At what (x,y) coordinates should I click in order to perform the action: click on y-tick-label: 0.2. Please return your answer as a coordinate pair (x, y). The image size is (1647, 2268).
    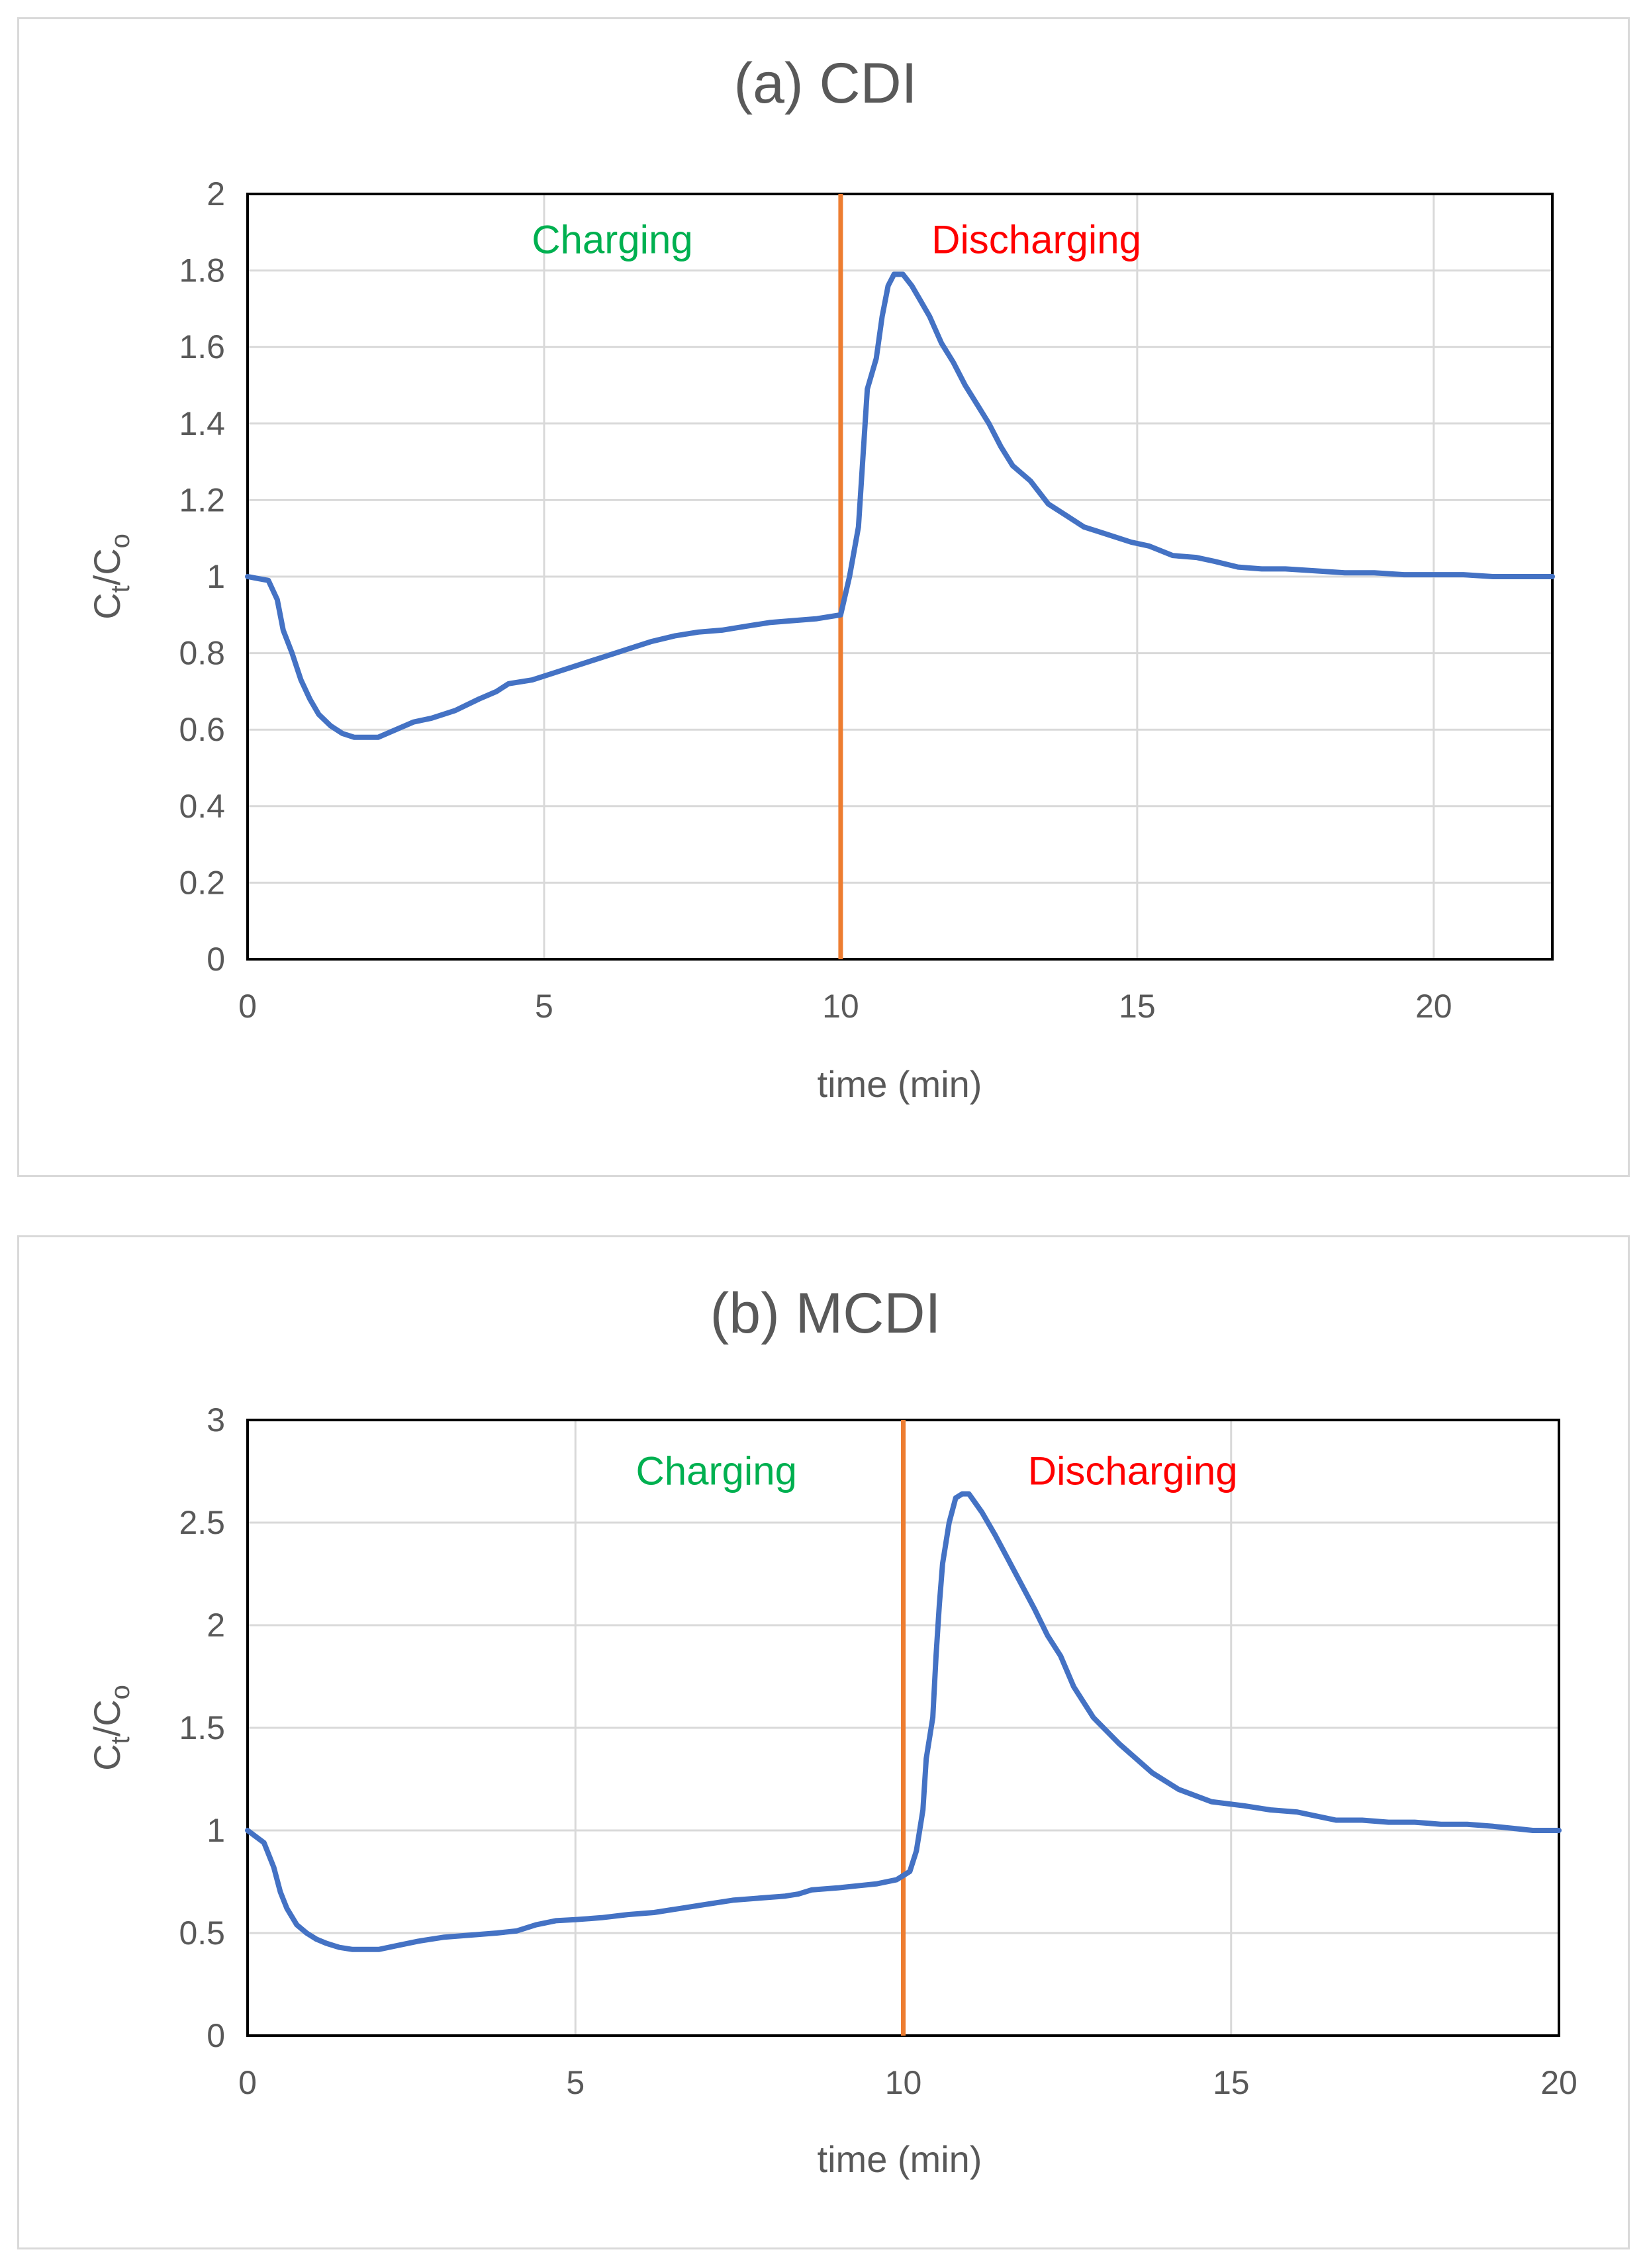
    Looking at the image, I should click on (202, 883).